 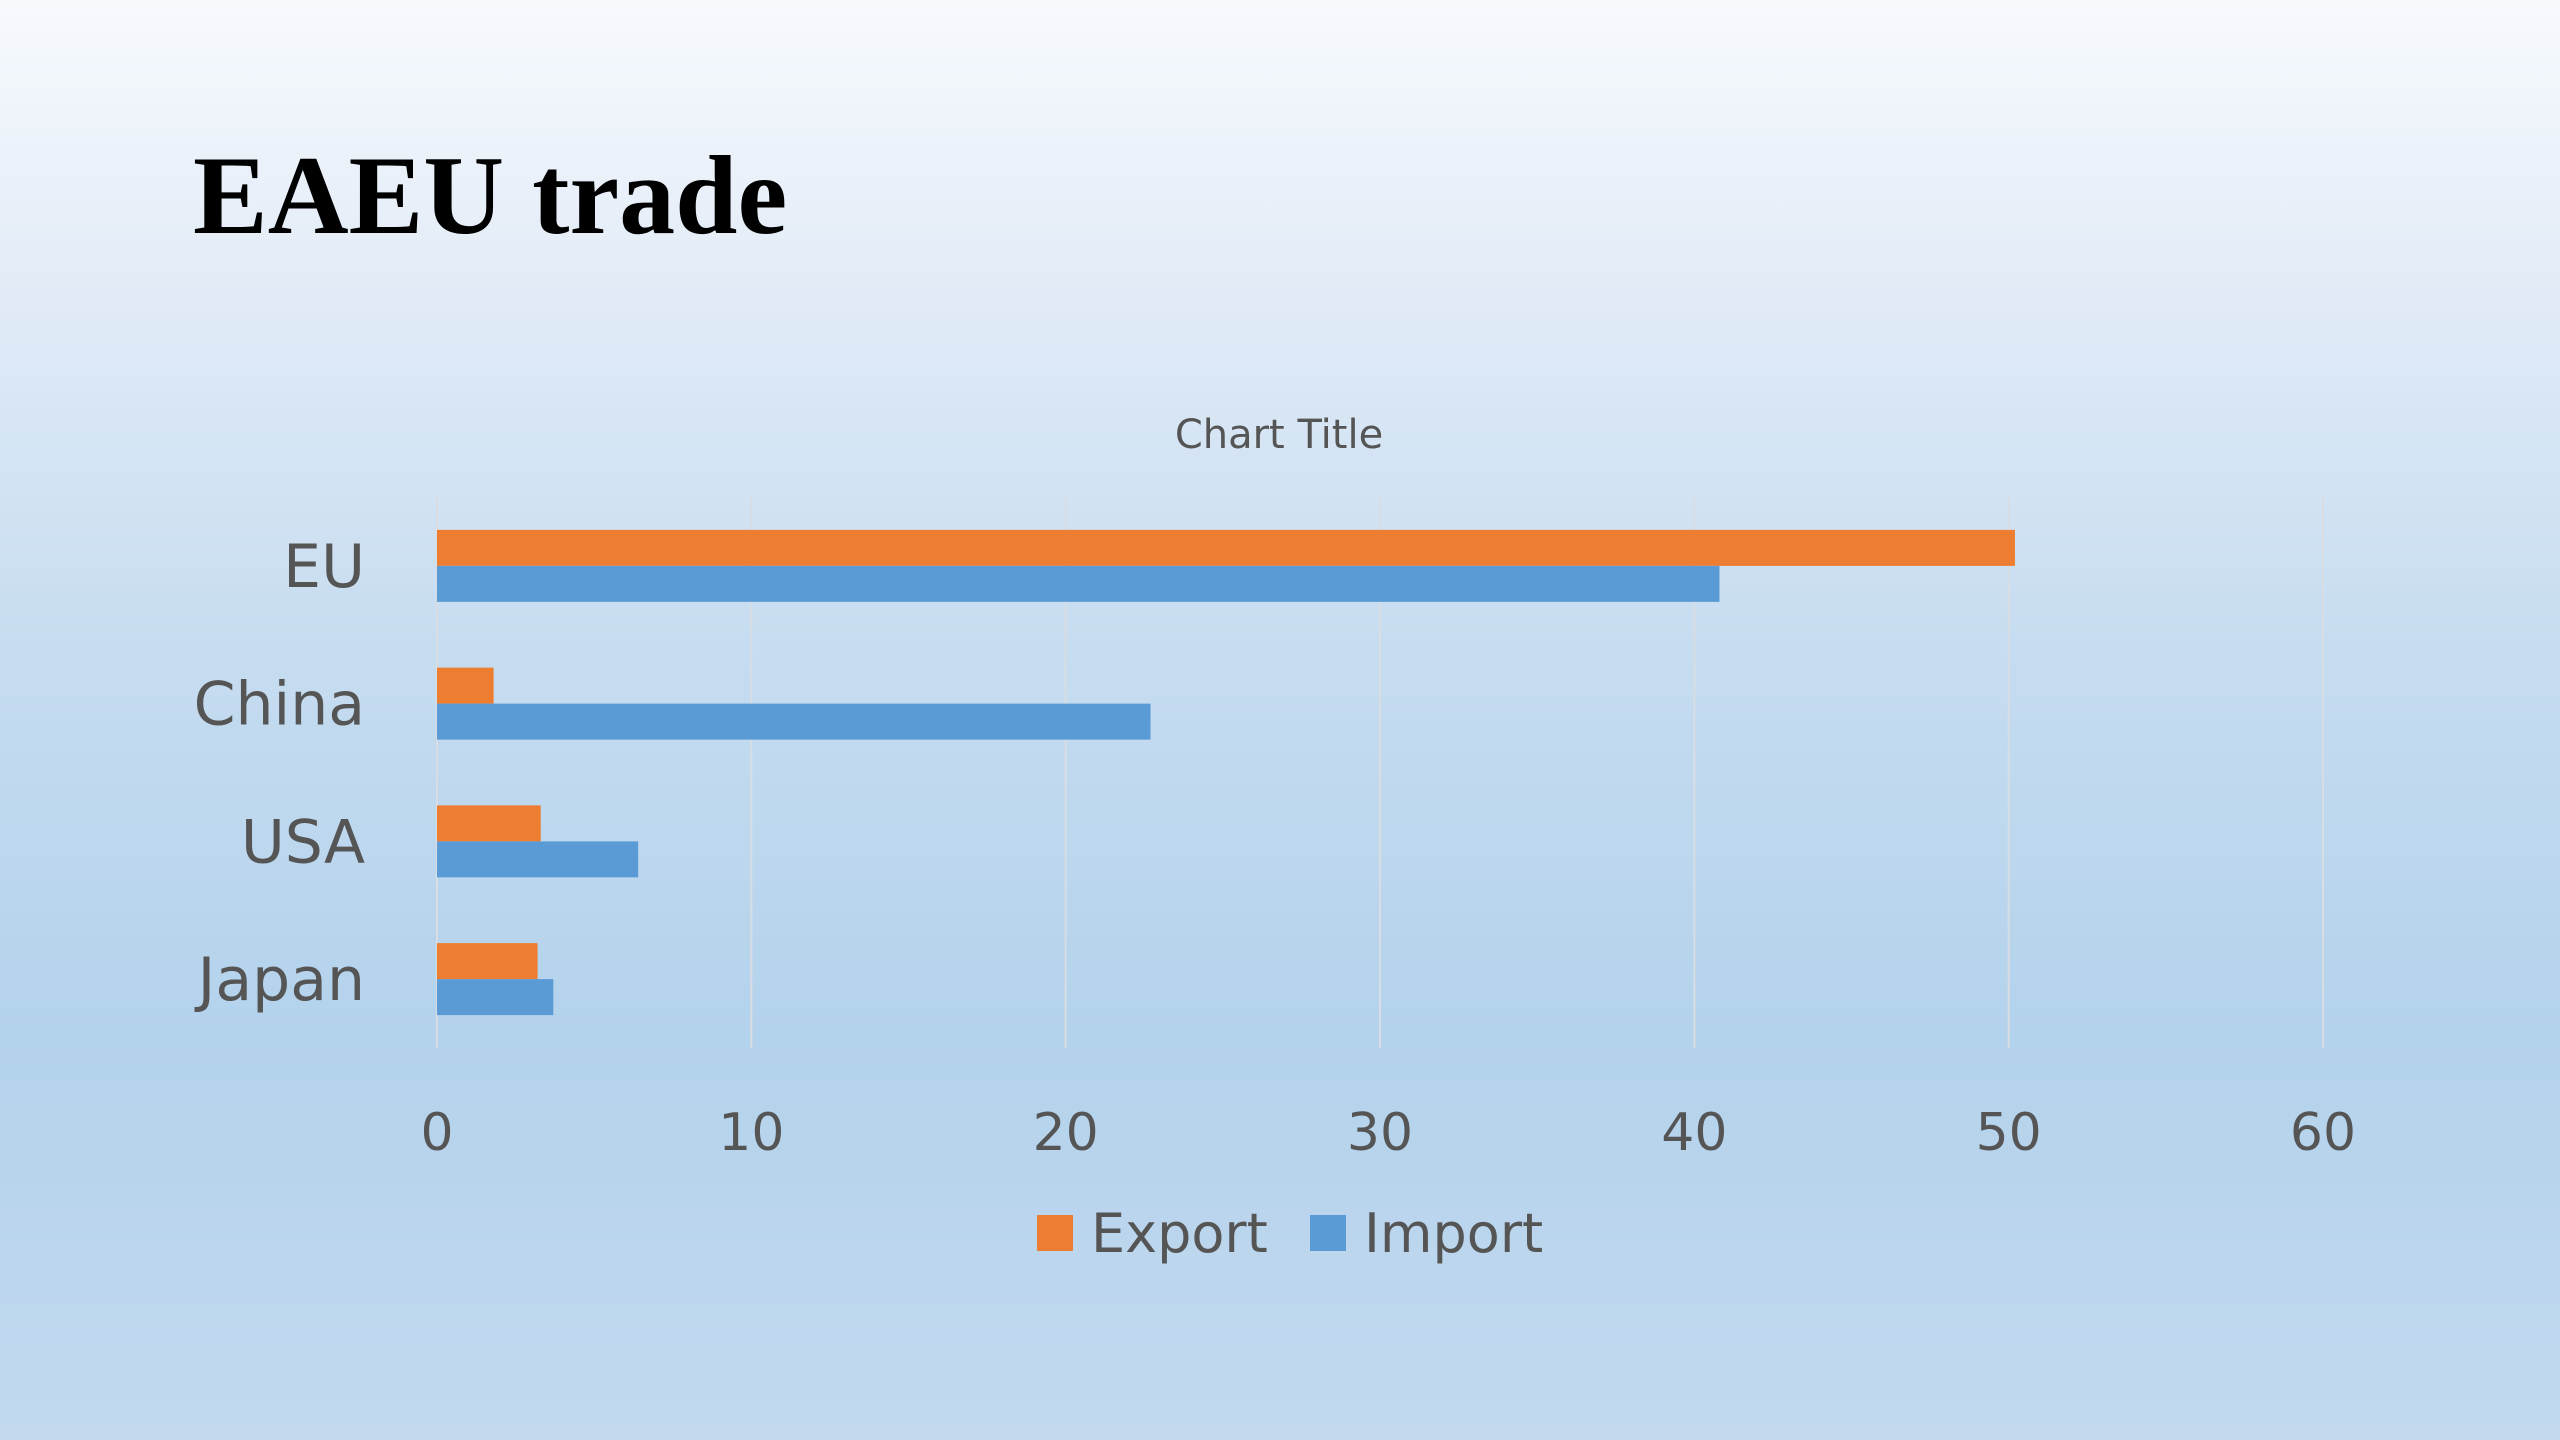 What do you see at coordinates (1179, 1233) in the screenshot?
I see `legend-label-export: Export` at bounding box center [1179, 1233].